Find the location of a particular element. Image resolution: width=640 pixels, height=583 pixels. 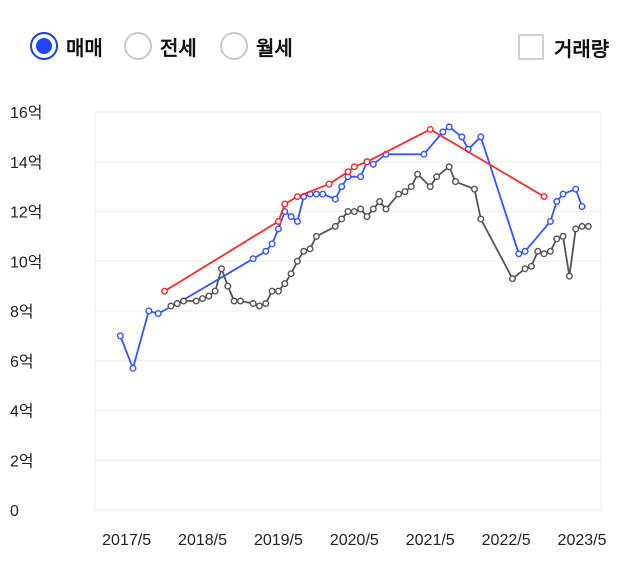

y-tick-label: 14억 is located at coordinates (26, 163).